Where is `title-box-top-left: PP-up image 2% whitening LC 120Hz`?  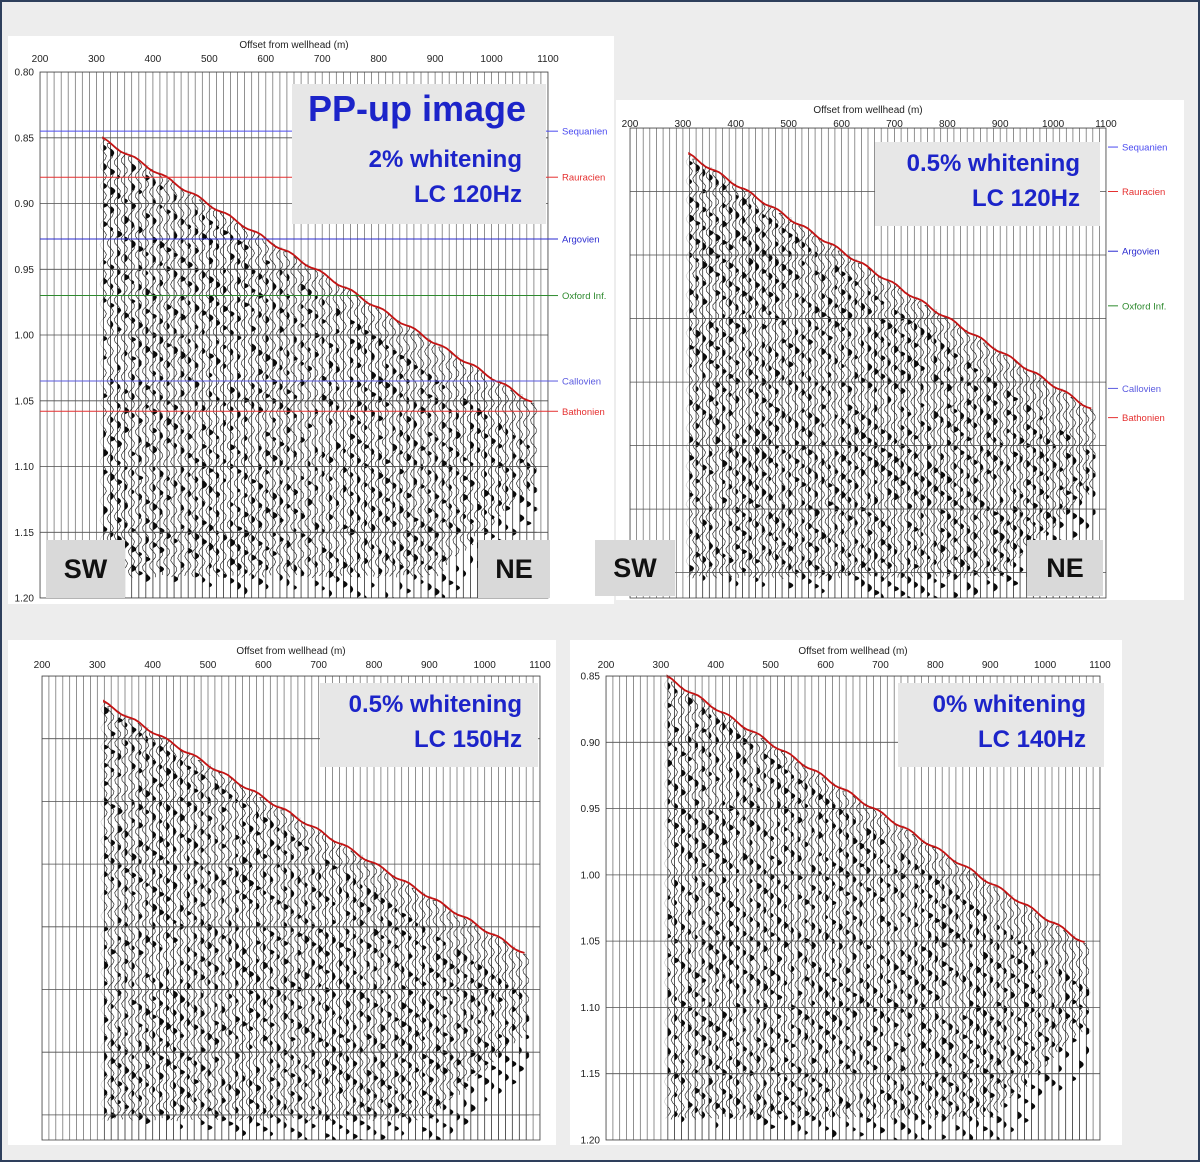 title-box-top-left: PP-up image 2% whitening LC 120Hz is located at coordinates (419, 154).